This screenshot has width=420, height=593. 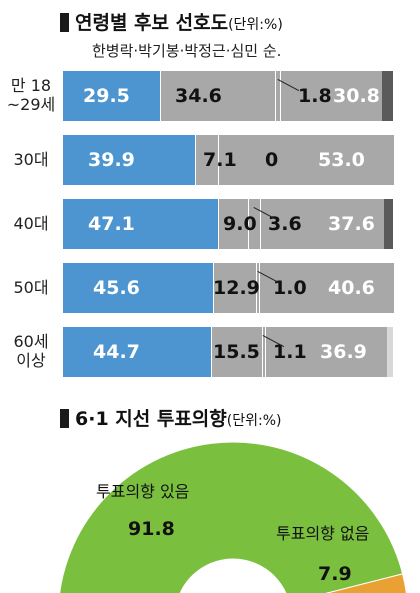 I want to click on value-label-박기봉: 34.6, so click(x=198, y=96).